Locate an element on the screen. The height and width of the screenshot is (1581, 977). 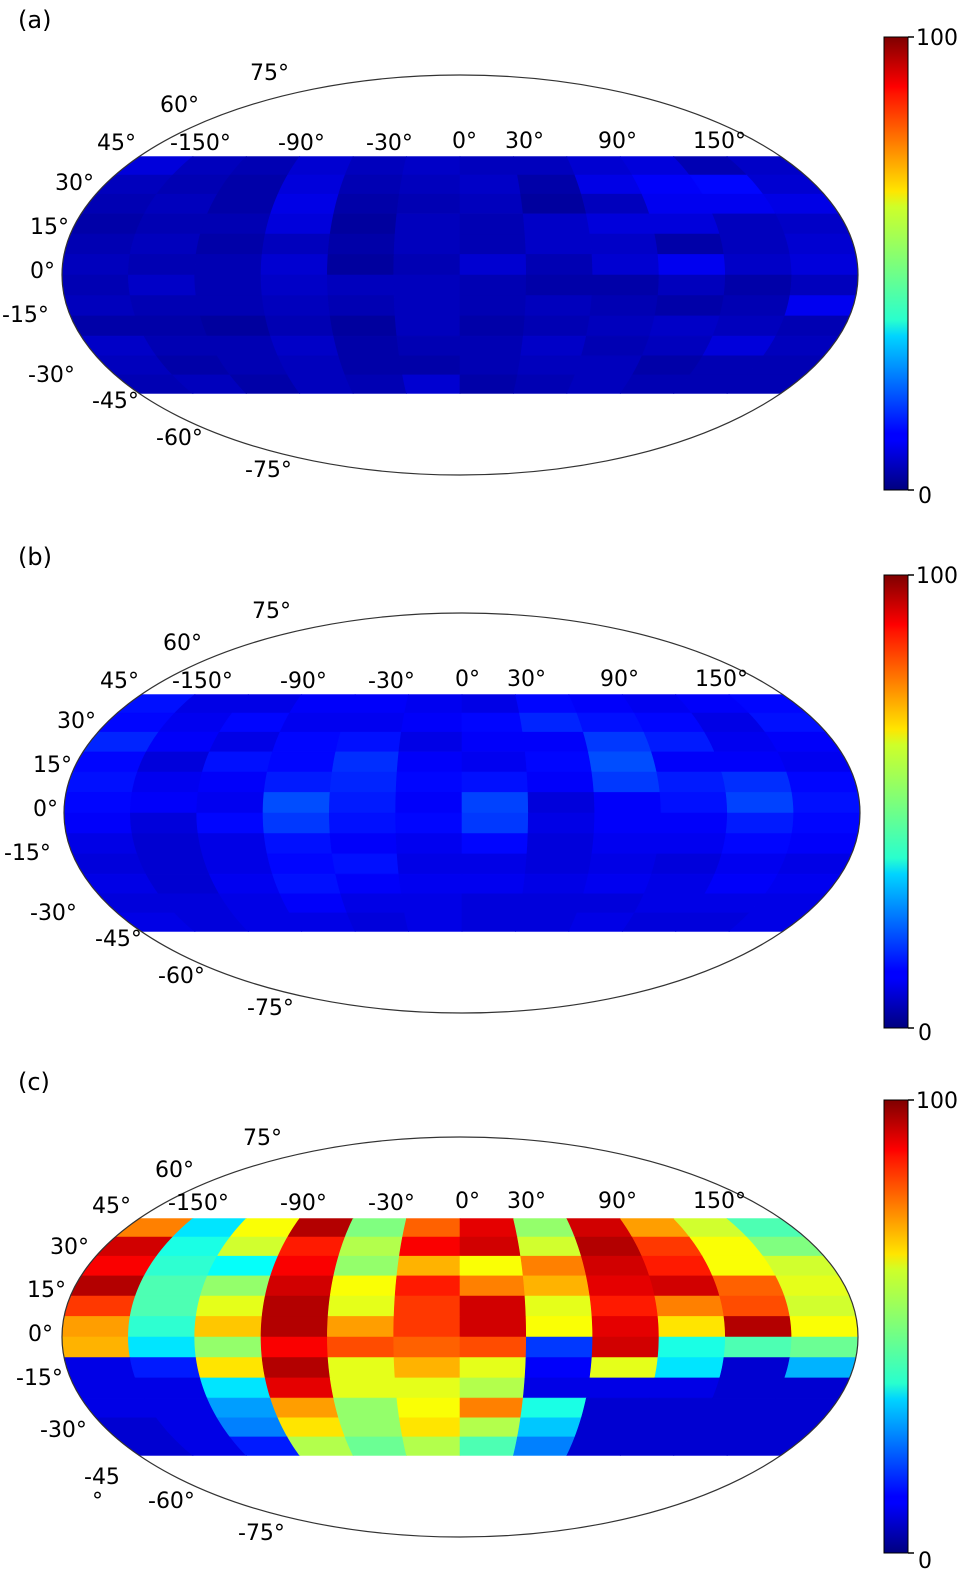
lat-label-0-c: 0° is located at coordinates (40, 1334).